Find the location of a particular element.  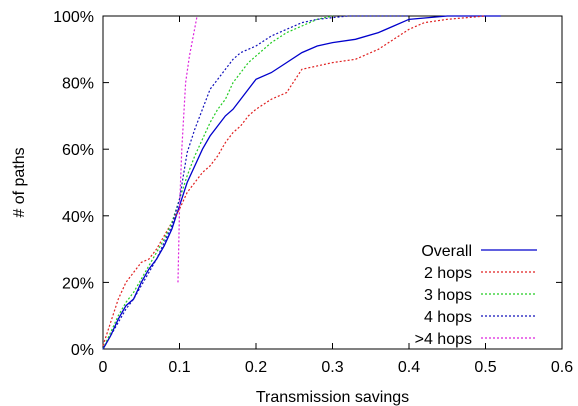

y-tick-label: 0% is located at coordinates (82, 350).